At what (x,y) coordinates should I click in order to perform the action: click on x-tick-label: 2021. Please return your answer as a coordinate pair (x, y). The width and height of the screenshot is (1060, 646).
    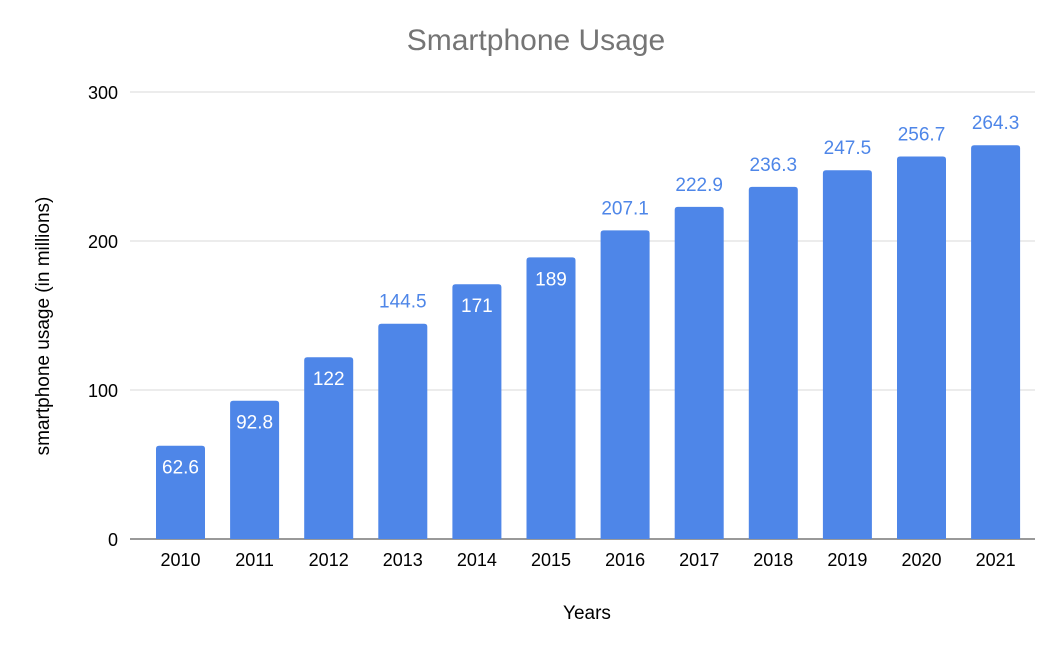
    Looking at the image, I should click on (996, 560).